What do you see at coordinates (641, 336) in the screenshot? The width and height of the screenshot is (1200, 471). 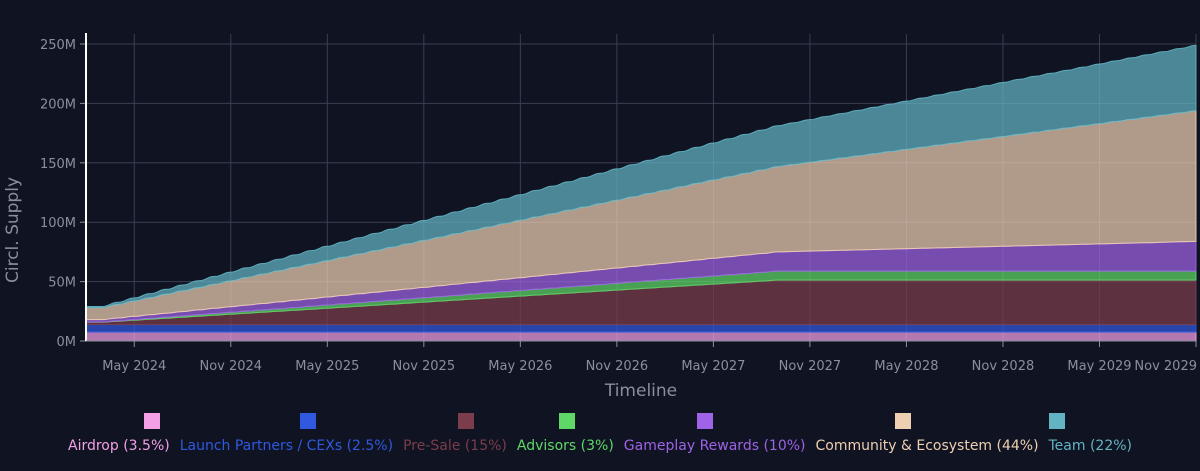 I see `area-airdrop` at bounding box center [641, 336].